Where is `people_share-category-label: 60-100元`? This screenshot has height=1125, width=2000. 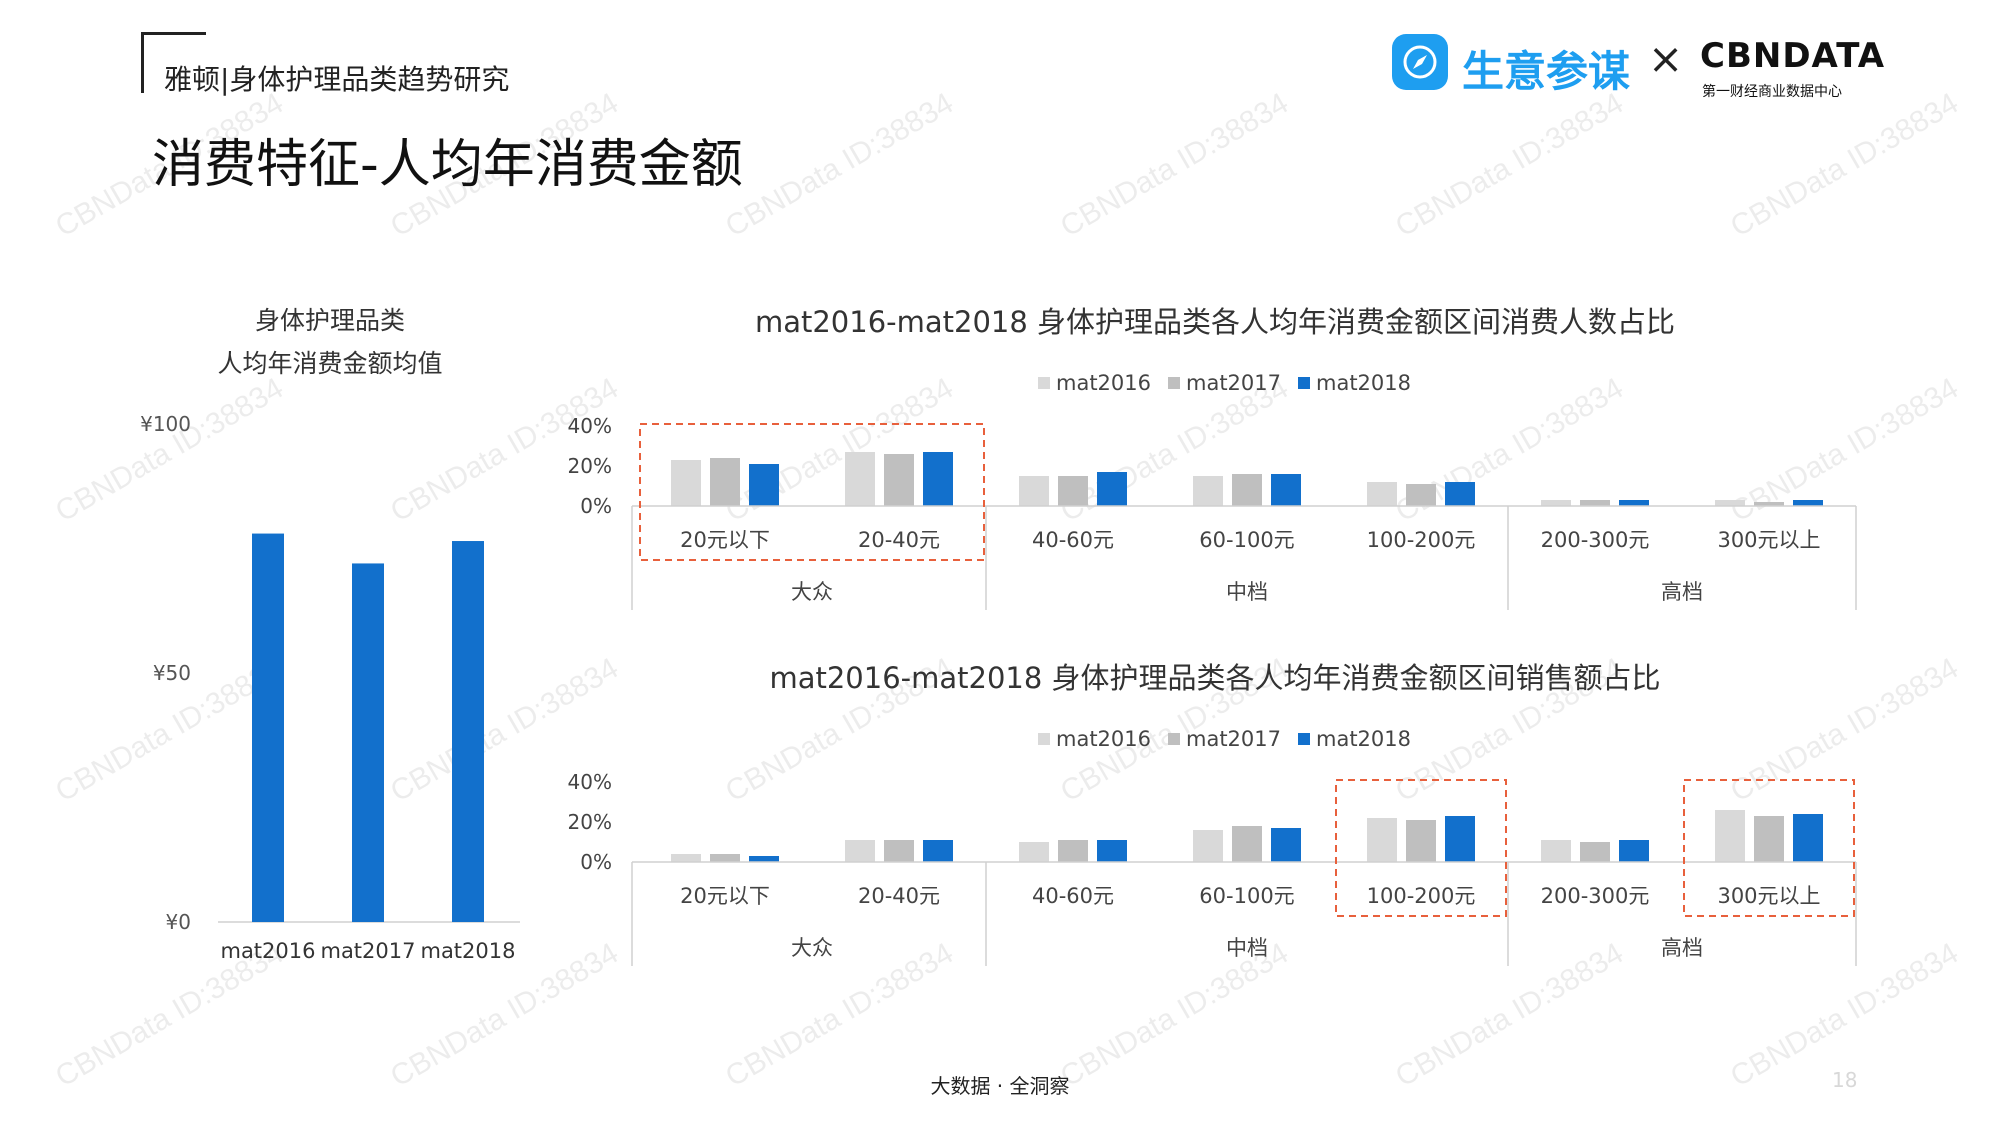
people_share-category-label: 60-100元 is located at coordinates (1246, 540).